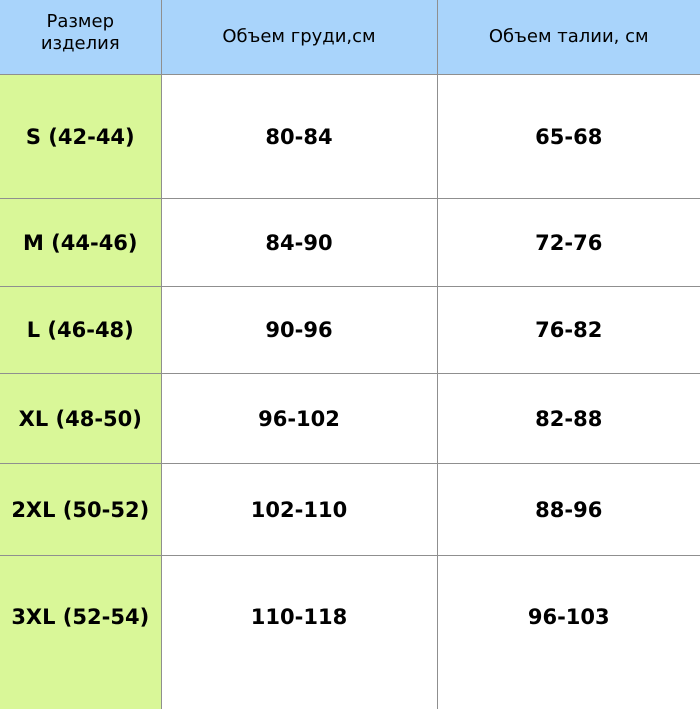 The height and width of the screenshot is (709, 700). Describe the element at coordinates (81, 242) in the screenshot. I see `size-cell: M (44-46)` at that location.